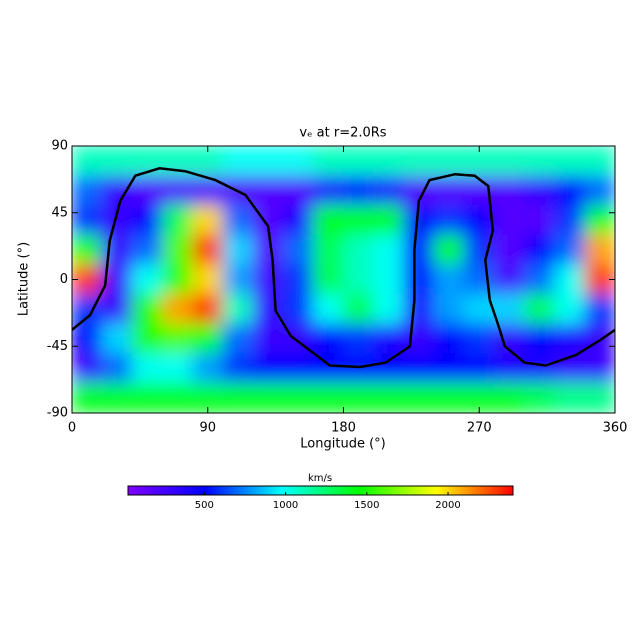 The image size is (640, 644). What do you see at coordinates (285, 505) in the screenshot?
I see `colorbar-tick-label: 1000` at bounding box center [285, 505].